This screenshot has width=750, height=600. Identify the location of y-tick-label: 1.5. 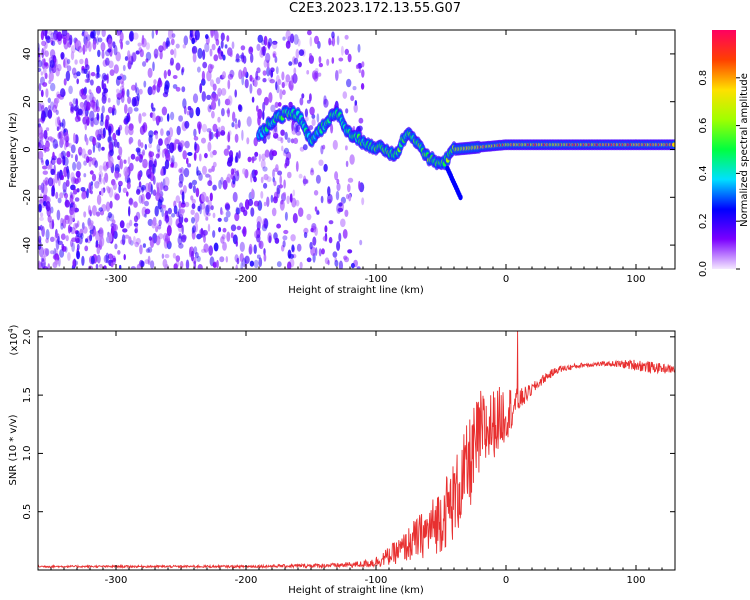
(27, 395).